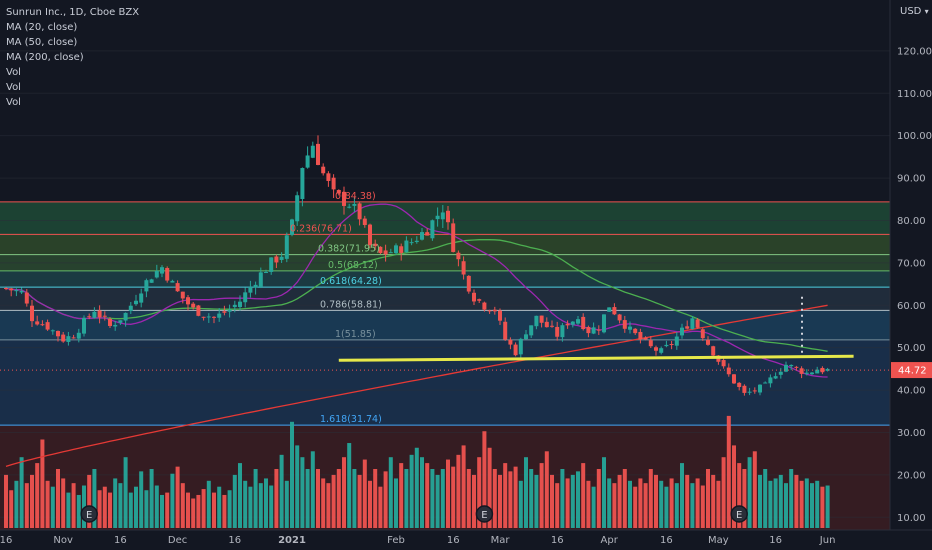 The width and height of the screenshot is (932, 550). What do you see at coordinates (42, 42) in the screenshot?
I see `legend-ma50: MA (50, close)` at bounding box center [42, 42].